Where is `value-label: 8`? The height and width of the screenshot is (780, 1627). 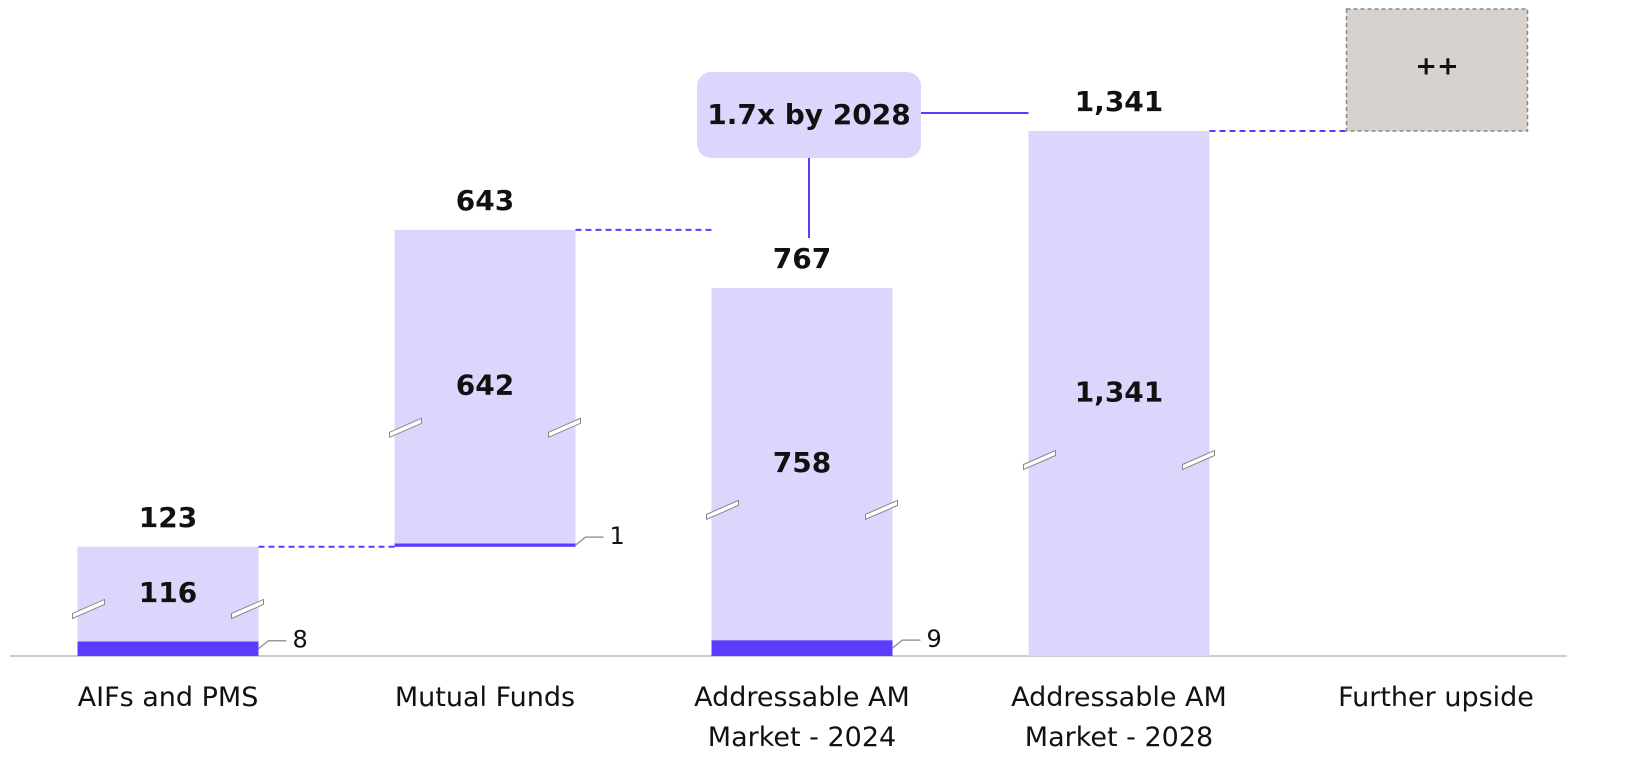
value-label: 8 is located at coordinates (300, 640).